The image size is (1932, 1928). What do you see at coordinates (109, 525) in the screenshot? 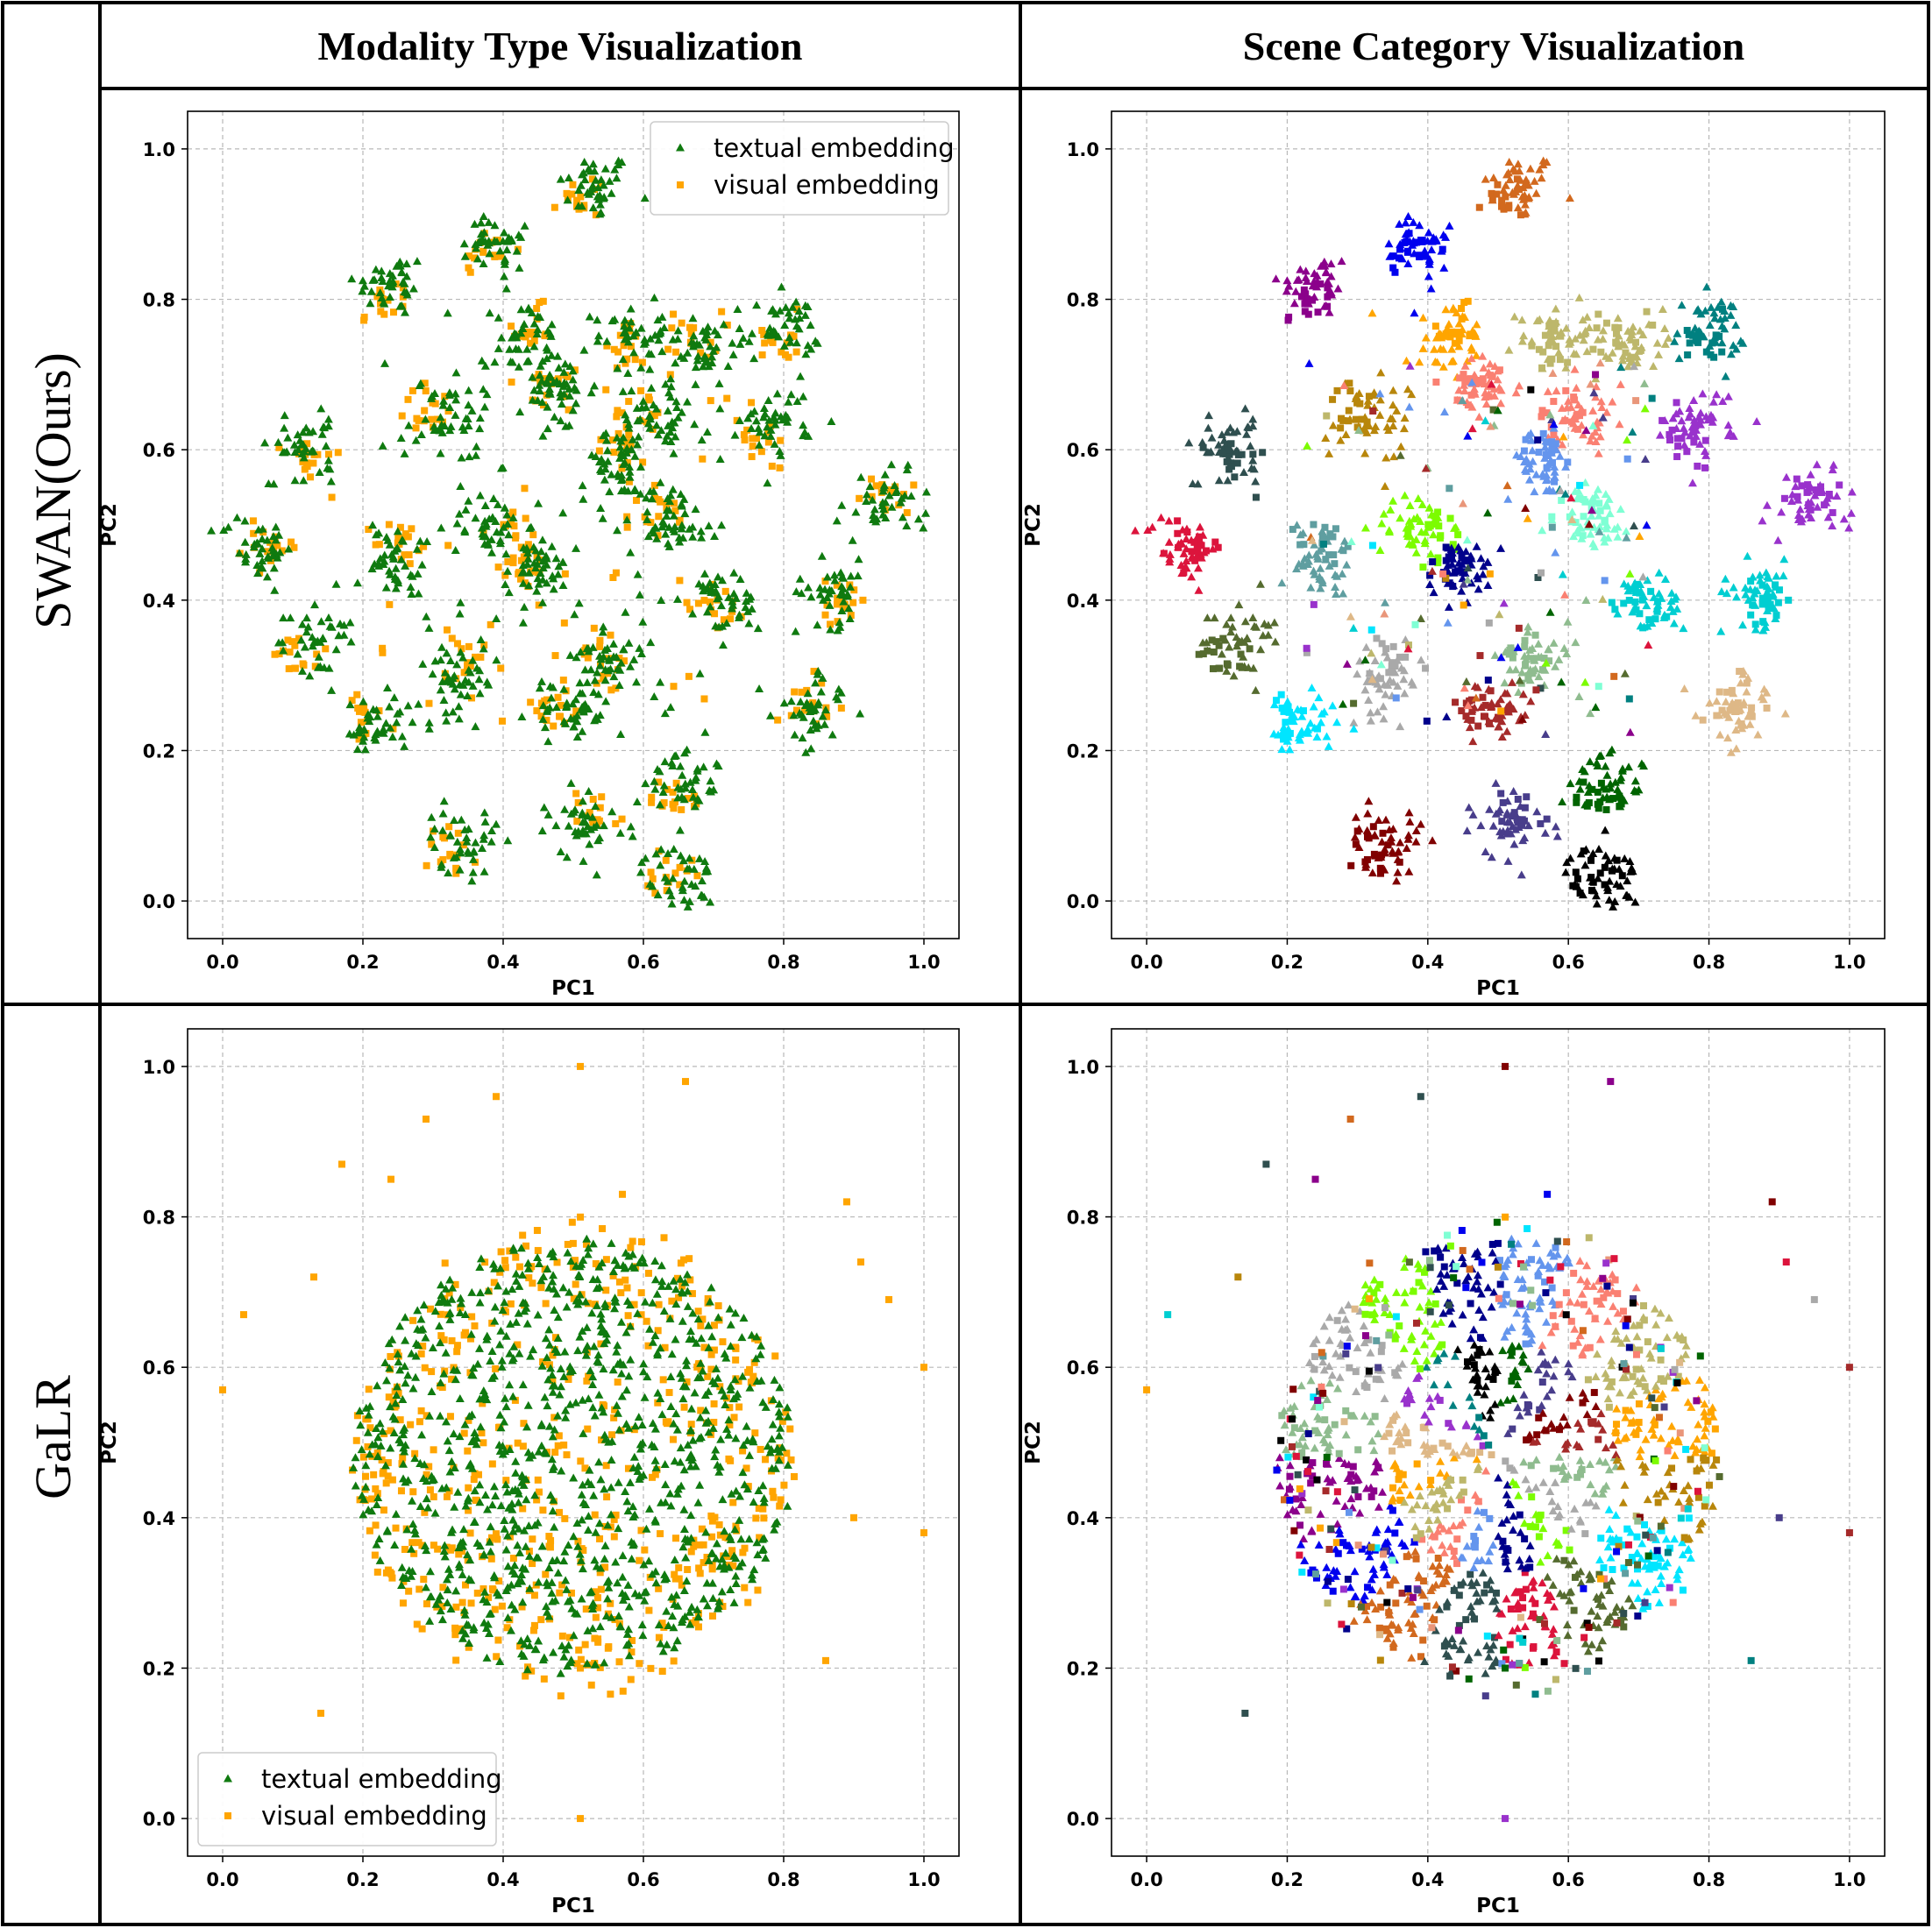
I see `y-axis-label: PC2` at bounding box center [109, 525].